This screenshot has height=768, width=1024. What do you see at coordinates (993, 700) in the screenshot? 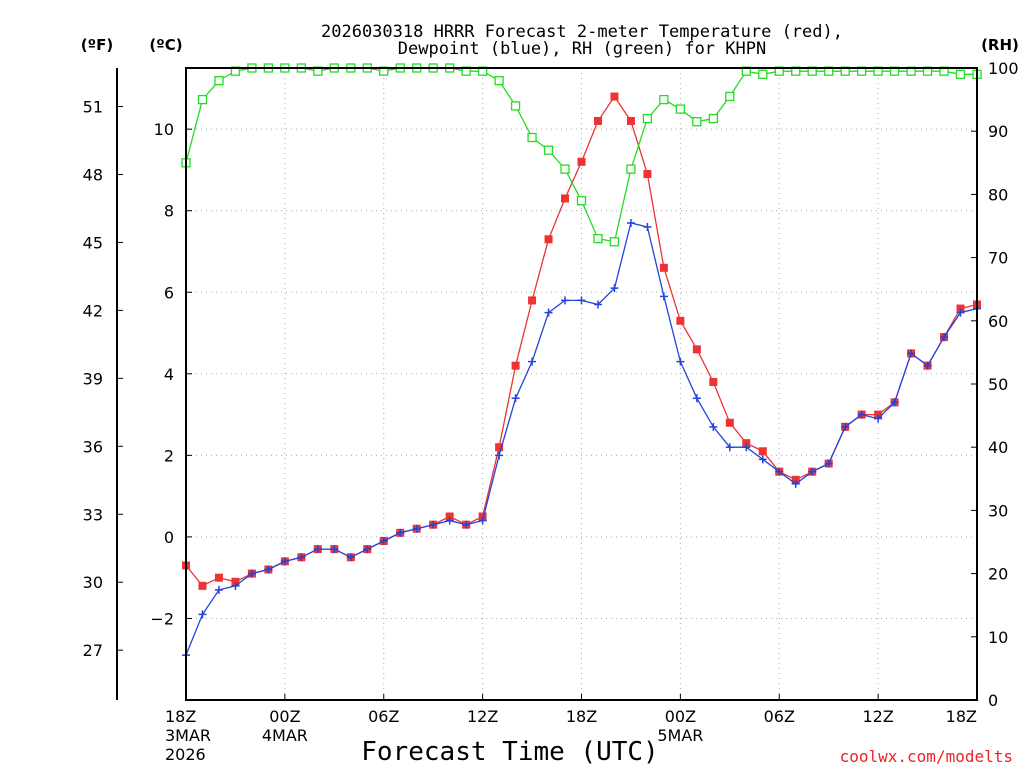
I see `rh-tick-label: 0` at bounding box center [993, 700].